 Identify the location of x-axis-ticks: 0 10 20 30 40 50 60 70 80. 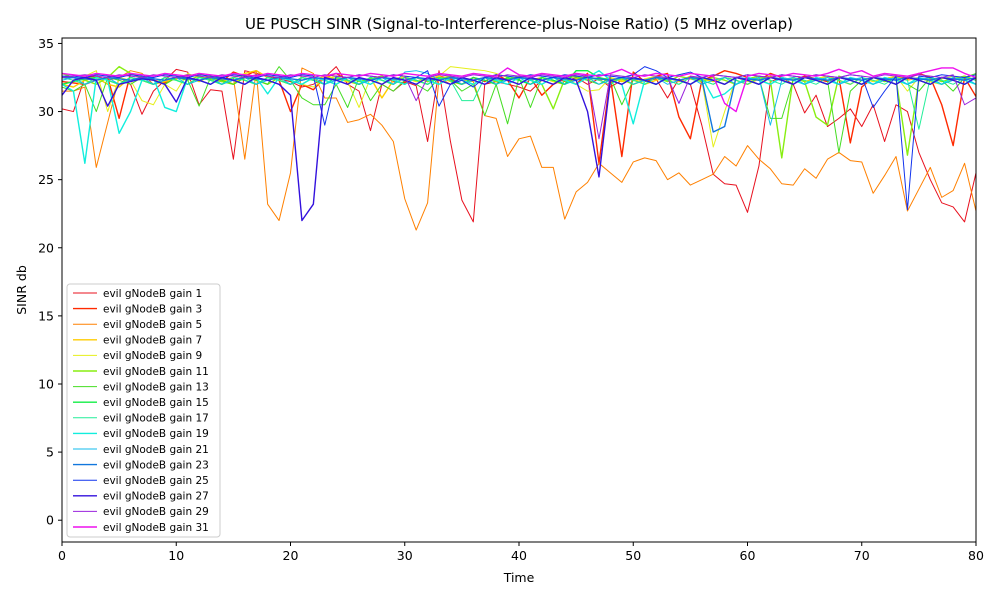
(521, 552).